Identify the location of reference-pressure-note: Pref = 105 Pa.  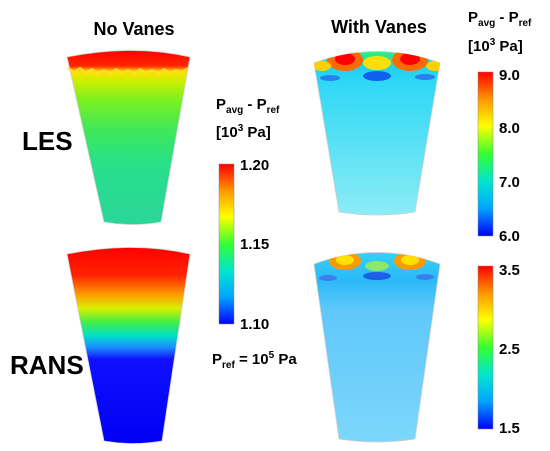
(254, 360).